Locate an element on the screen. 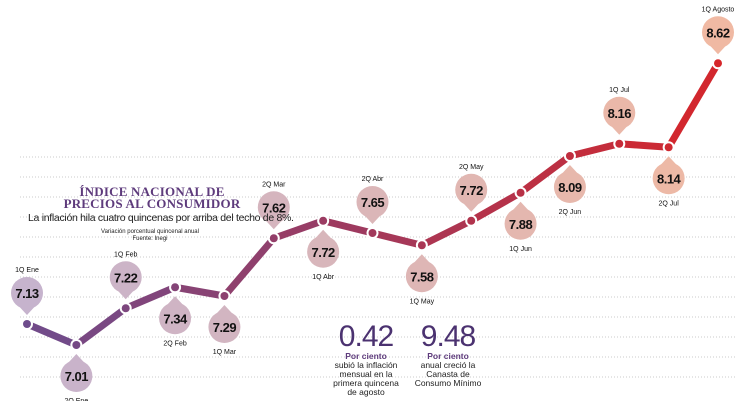 This screenshot has width=750, height=401. data-label: 7.58 is located at coordinates (422, 276).